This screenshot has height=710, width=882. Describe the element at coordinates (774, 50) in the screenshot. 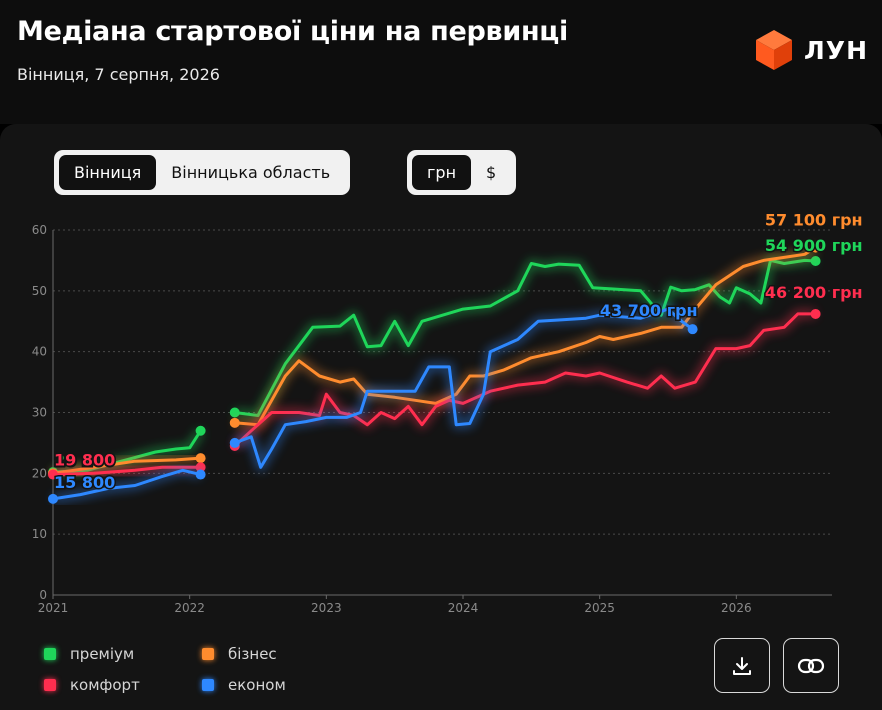

I see `cube-logo-icon` at that location.